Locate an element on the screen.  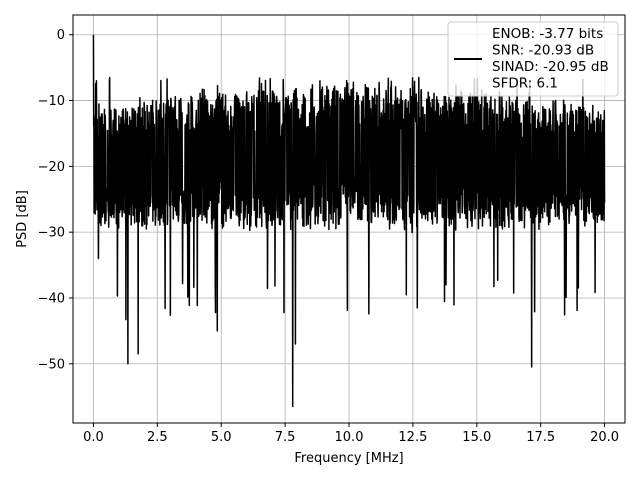
x-tick-label: 17.5 is located at coordinates (540, 437).